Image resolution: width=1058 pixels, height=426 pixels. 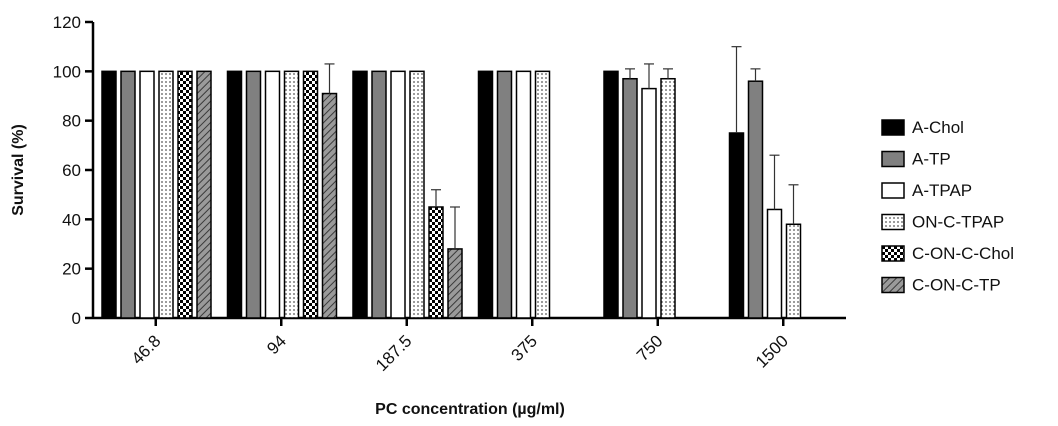 I want to click on y-tick-label: 120, so click(x=67, y=22).